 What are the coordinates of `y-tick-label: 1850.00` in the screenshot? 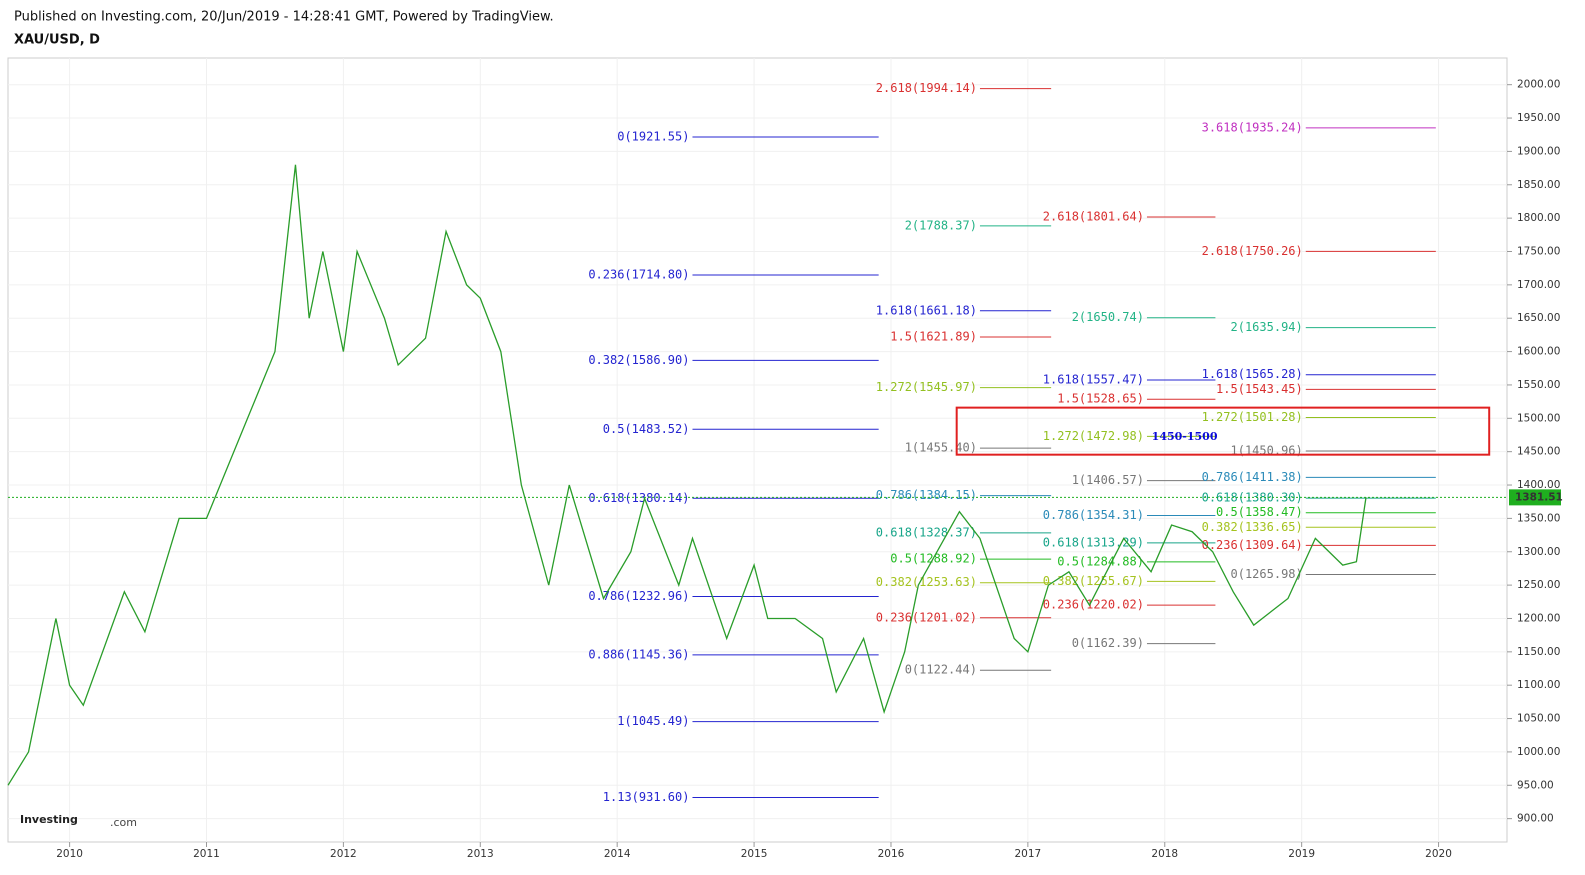 It's located at (1538, 185).